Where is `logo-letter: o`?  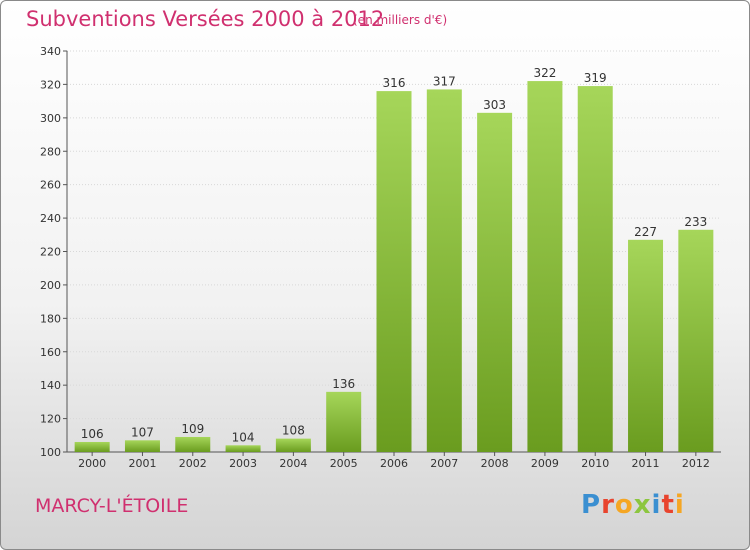
logo-letter: o is located at coordinates (624, 505).